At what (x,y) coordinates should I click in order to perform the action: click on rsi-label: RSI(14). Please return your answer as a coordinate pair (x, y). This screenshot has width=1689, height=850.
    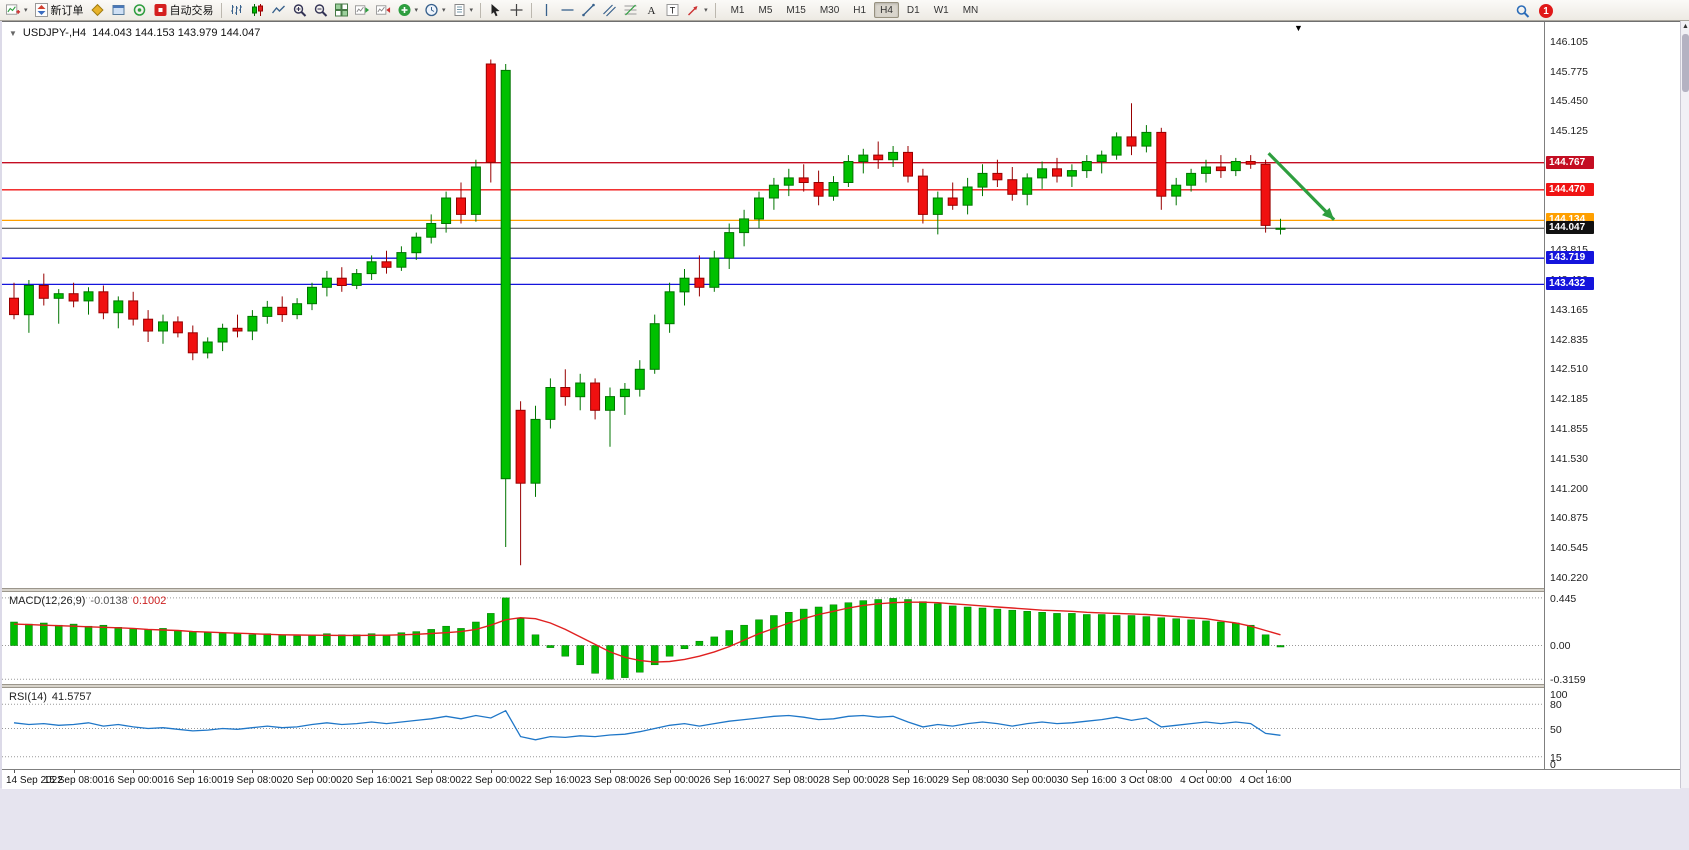
    Looking at the image, I should click on (28, 697).